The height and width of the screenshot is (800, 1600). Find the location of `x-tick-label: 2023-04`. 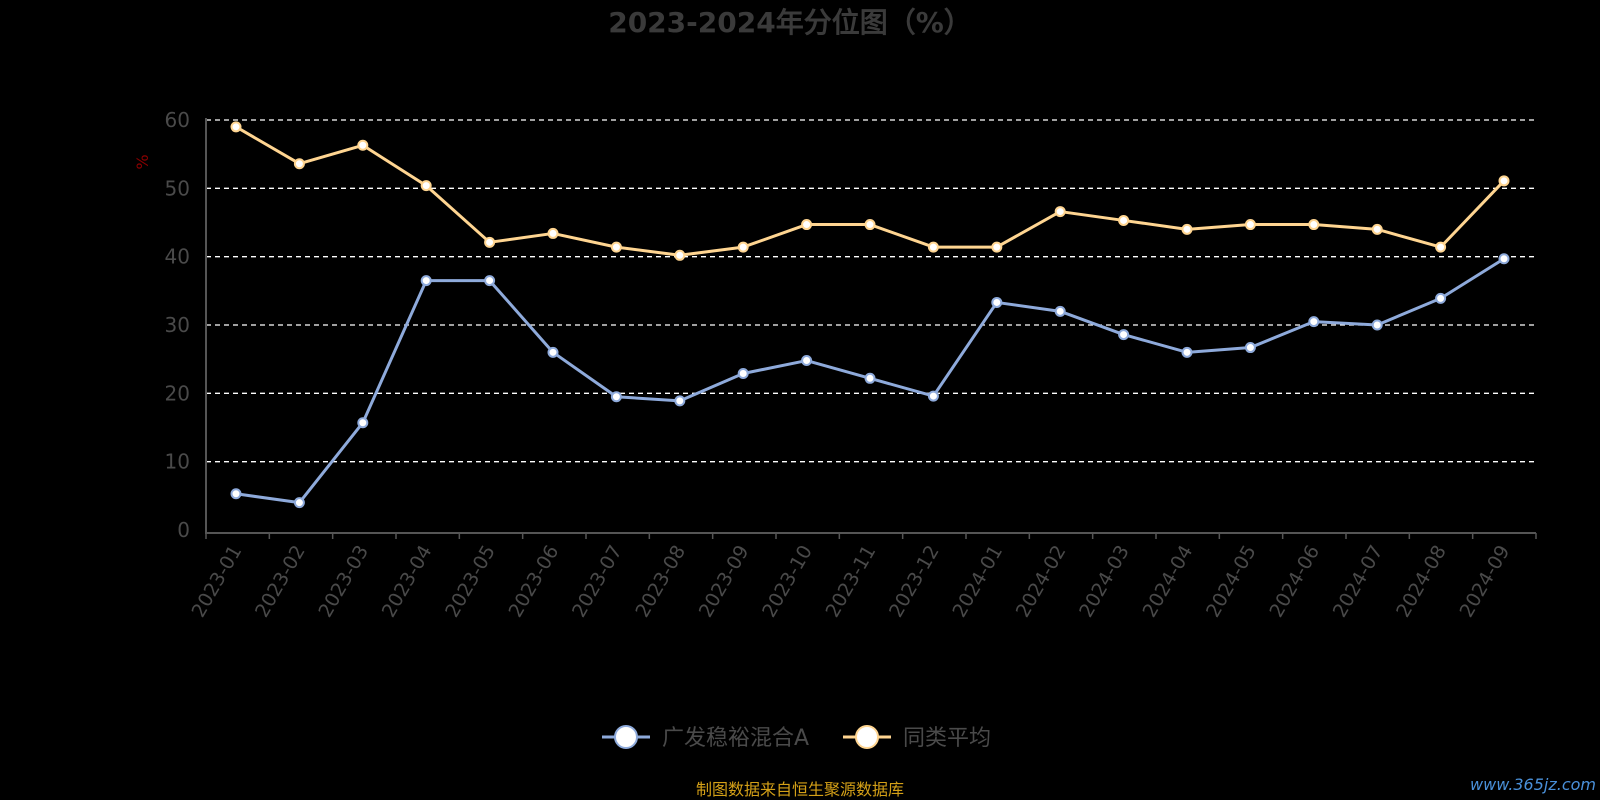

x-tick-label: 2023-04 is located at coordinates (407, 582).